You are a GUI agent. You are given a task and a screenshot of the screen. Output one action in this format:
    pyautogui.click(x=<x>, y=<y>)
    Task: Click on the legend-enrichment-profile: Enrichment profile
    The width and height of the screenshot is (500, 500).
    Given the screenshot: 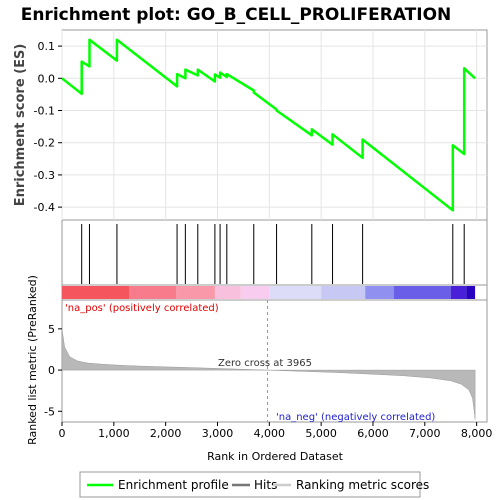 What is the action you would take?
    pyautogui.click(x=173, y=485)
    